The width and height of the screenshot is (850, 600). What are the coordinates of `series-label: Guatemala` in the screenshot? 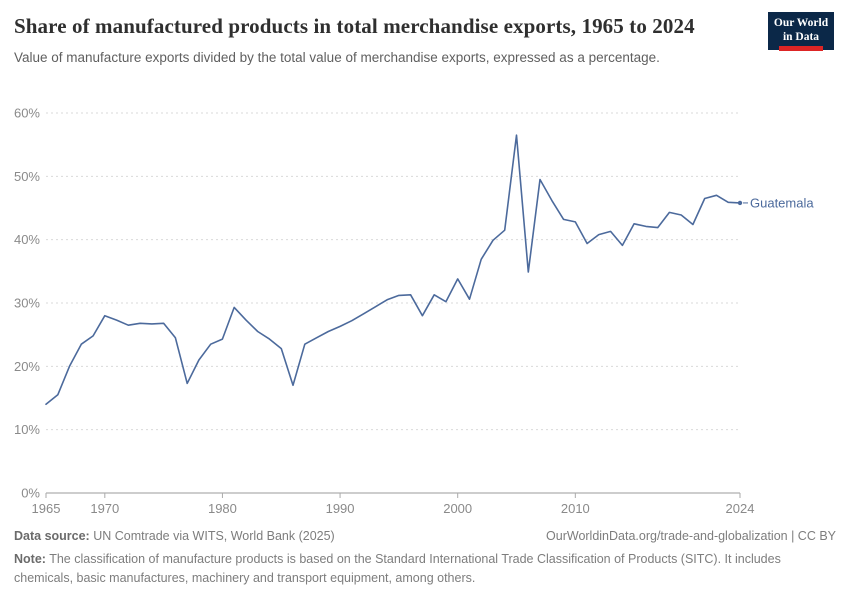 It's located at (782, 202).